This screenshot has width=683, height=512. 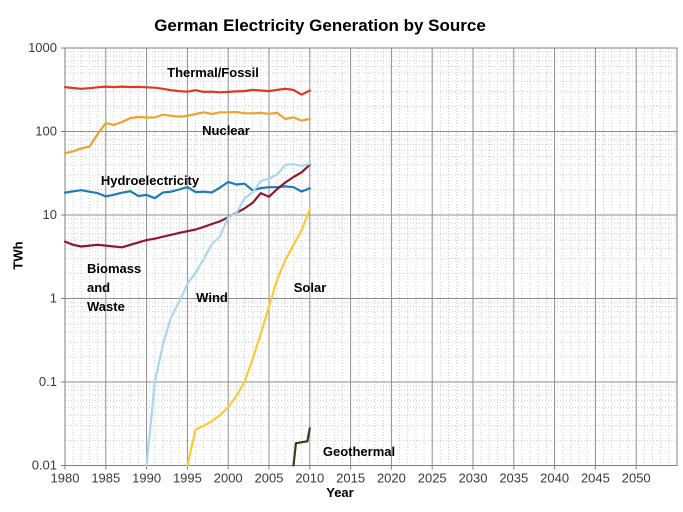 I want to click on x-tick-label: 2015, so click(x=350, y=478).